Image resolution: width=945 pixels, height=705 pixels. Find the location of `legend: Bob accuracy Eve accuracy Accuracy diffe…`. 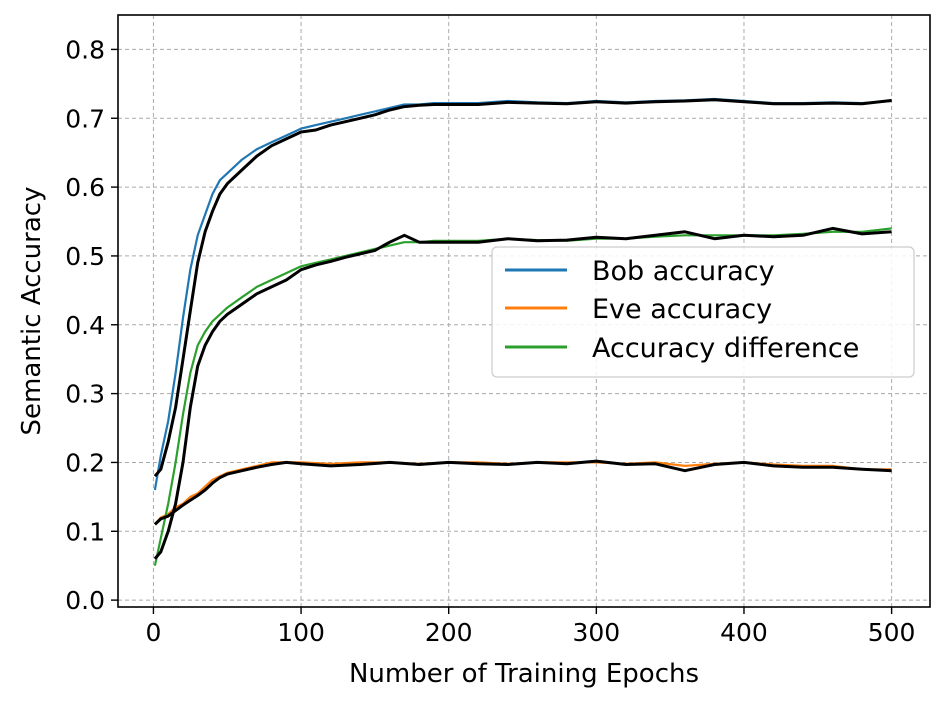

legend: Bob accuracy Eve accuracy Accuracy diffe… is located at coordinates (703, 312).